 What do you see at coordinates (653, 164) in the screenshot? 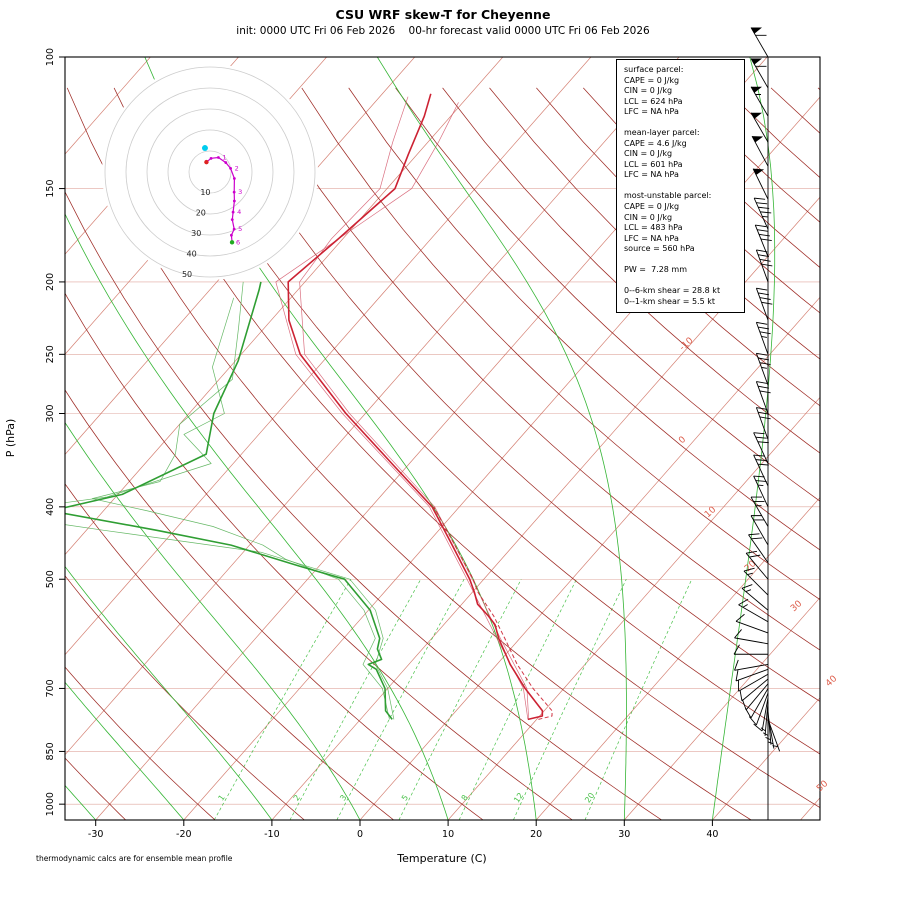
I see `info-line: LCL = 601 hPa` at bounding box center [653, 164].